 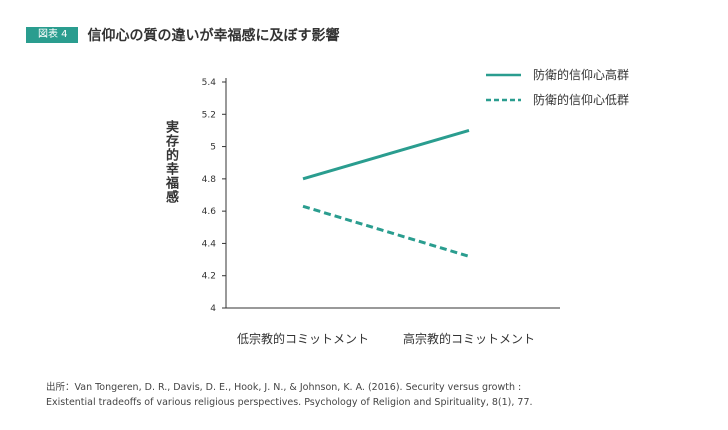 What do you see at coordinates (213, 36) in the screenshot?
I see `figure-title: 信仰心の質の違いが幸福感に及ぼす影響` at bounding box center [213, 36].